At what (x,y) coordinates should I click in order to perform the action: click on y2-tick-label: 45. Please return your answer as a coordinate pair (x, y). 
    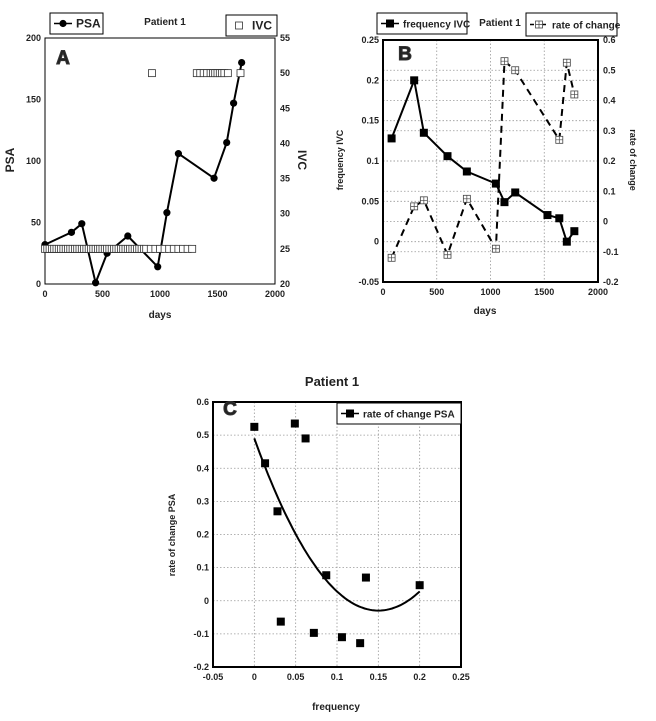
    Looking at the image, I should click on (285, 108).